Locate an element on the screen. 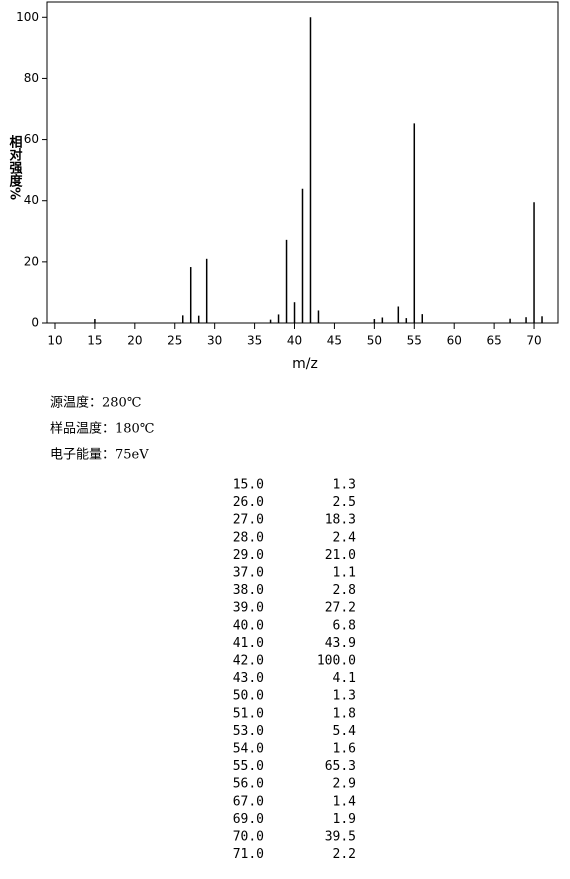  table-mz: 50.0 is located at coordinates (248, 696).